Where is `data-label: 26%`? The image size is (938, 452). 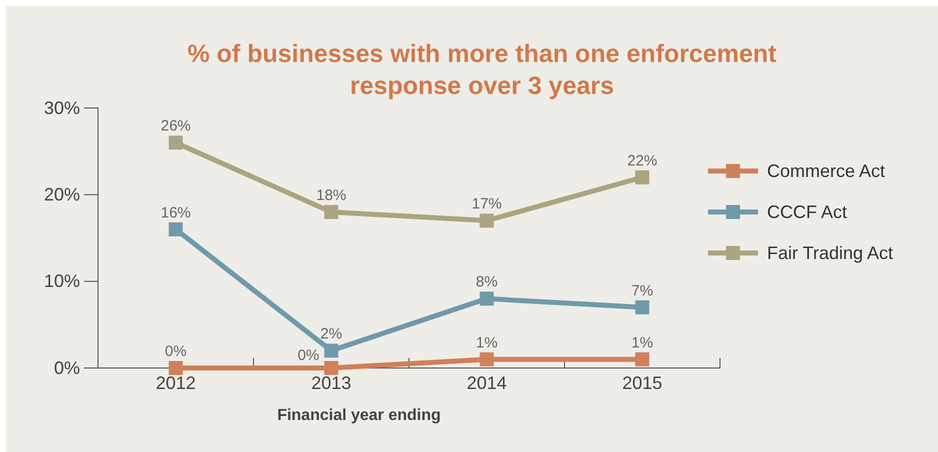 data-label: 26% is located at coordinates (175, 126).